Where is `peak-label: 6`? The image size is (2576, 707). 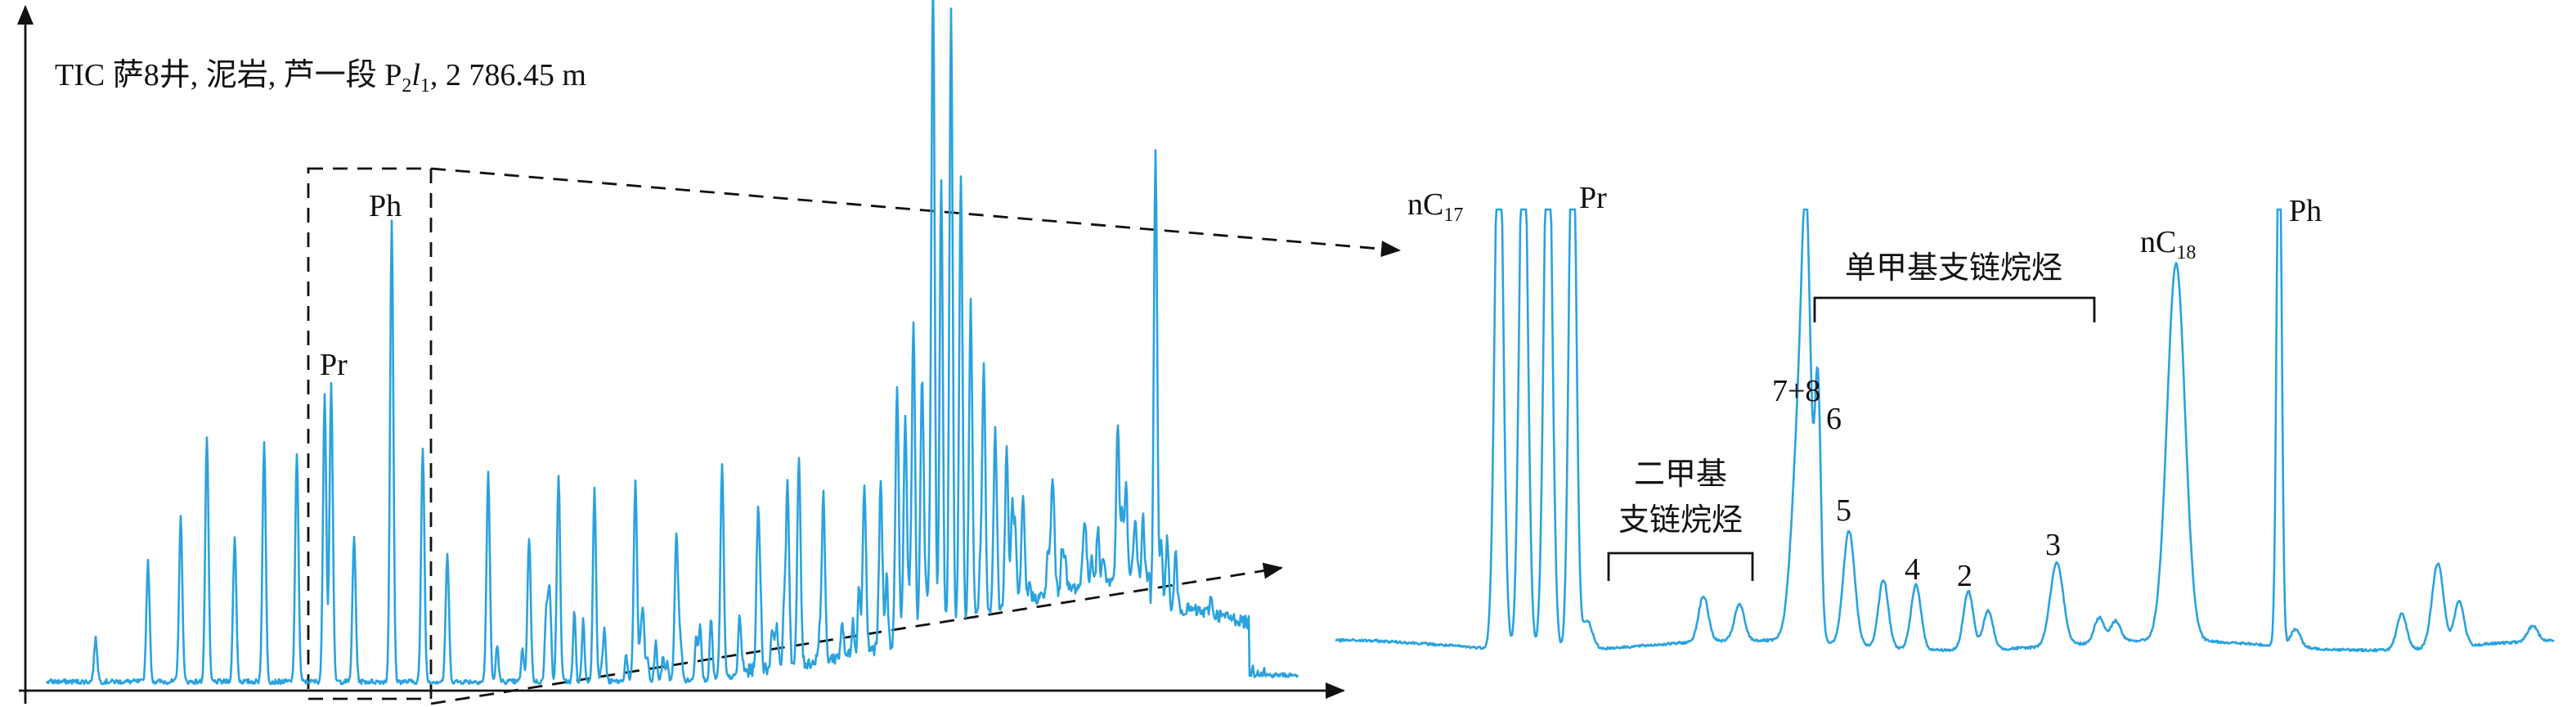 peak-label: 6 is located at coordinates (1834, 419).